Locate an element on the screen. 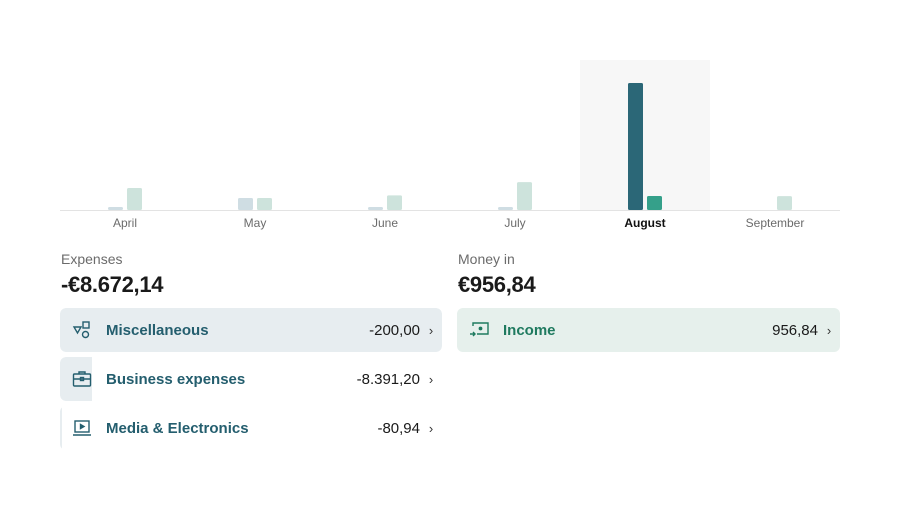  bar-expenses-july is located at coordinates (505, 208).